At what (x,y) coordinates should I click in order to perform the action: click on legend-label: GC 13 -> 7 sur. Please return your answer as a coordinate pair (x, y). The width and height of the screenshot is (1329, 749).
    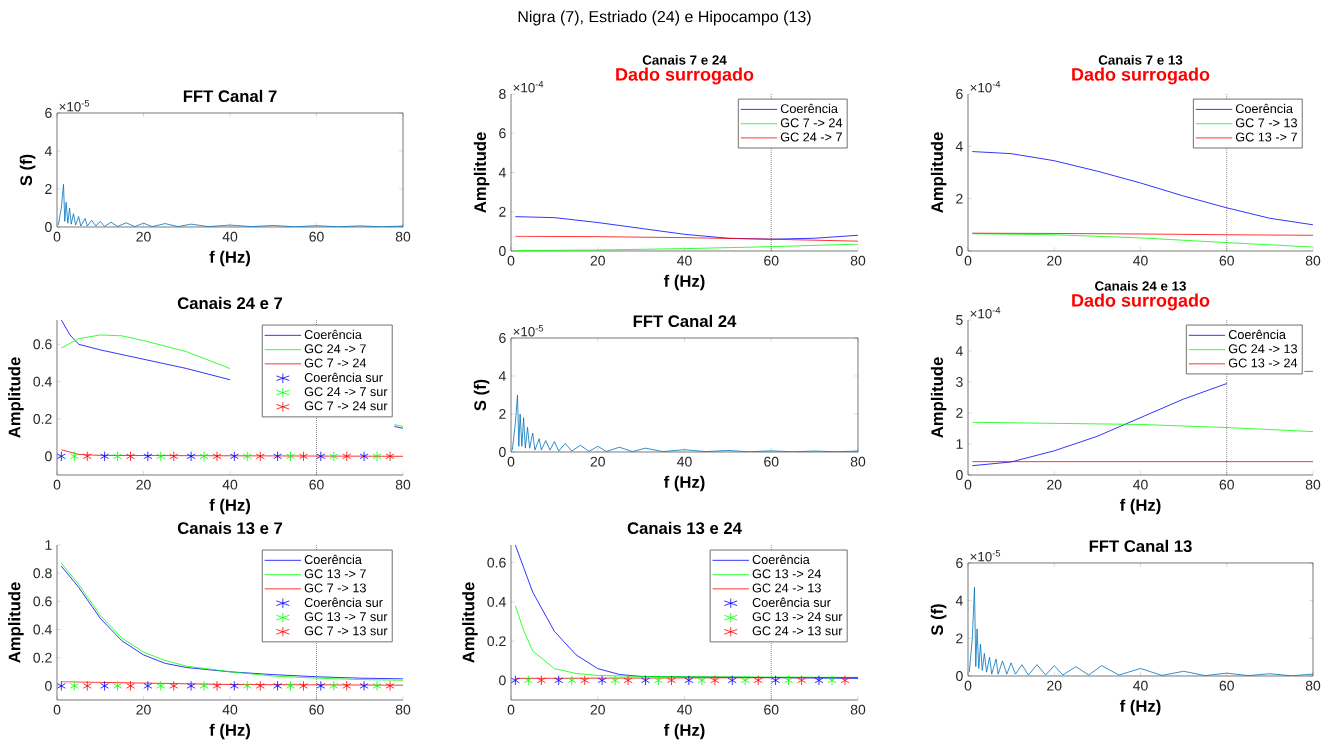
    Looking at the image, I should click on (346, 617).